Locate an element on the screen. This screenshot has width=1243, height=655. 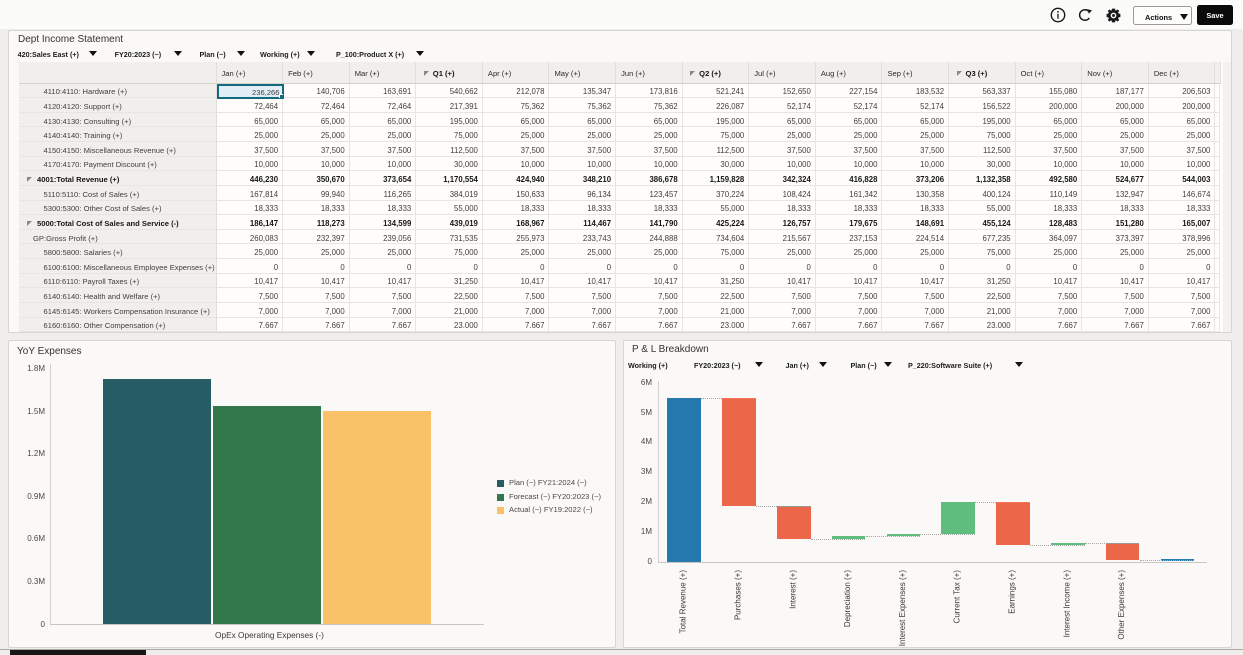
svg-text: Interest Expenses (+) is located at coordinates (902, 608).